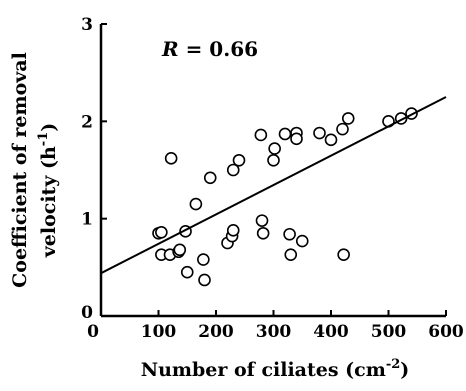 The width and height of the screenshot is (466, 391). What do you see at coordinates (331, 332) in the screenshot?
I see `x-tick-label: 400` at bounding box center [331, 332].